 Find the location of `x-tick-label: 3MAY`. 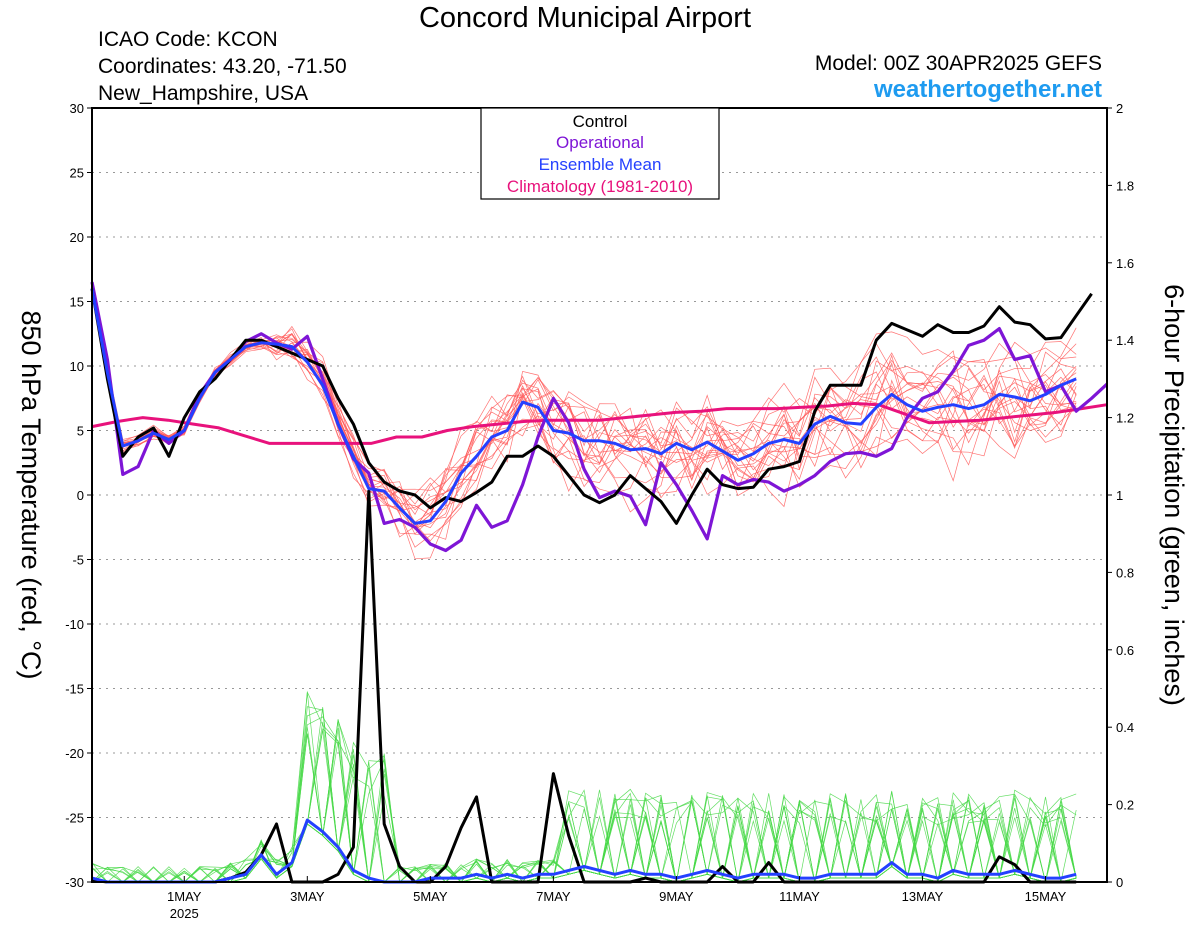

x-tick-label: 3MAY is located at coordinates (307, 896).